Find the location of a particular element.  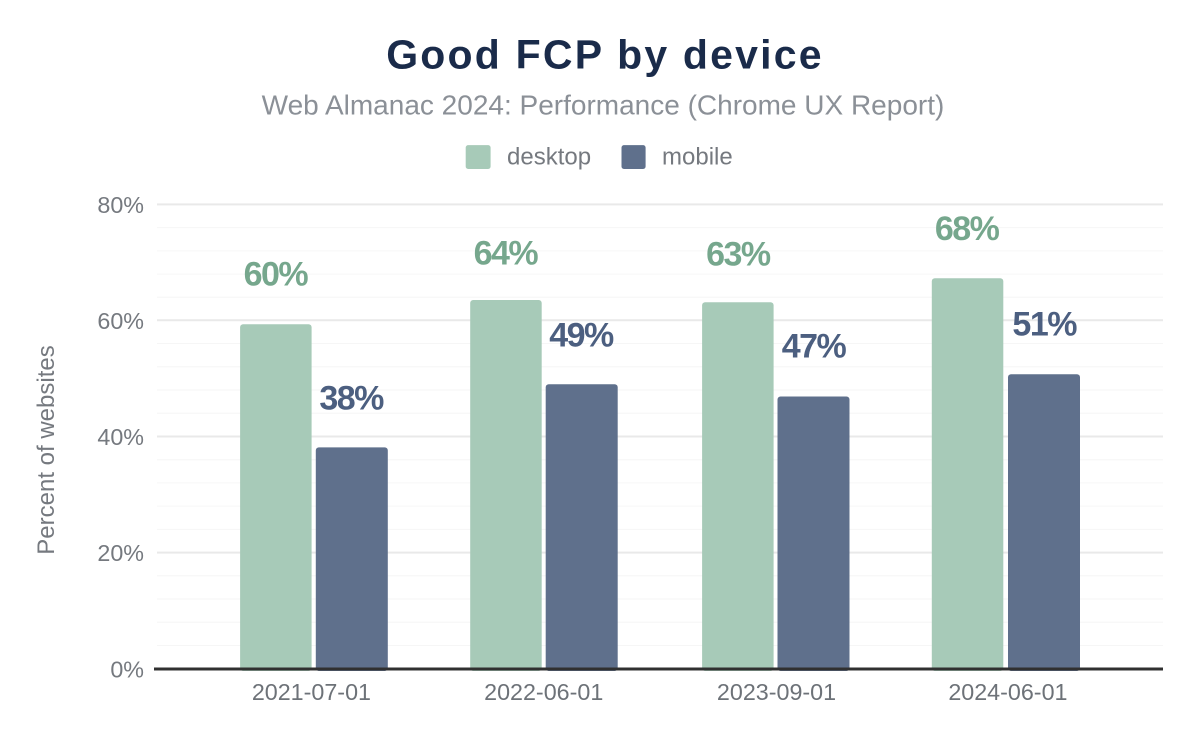

svg-text: 64% is located at coordinates (506, 254).